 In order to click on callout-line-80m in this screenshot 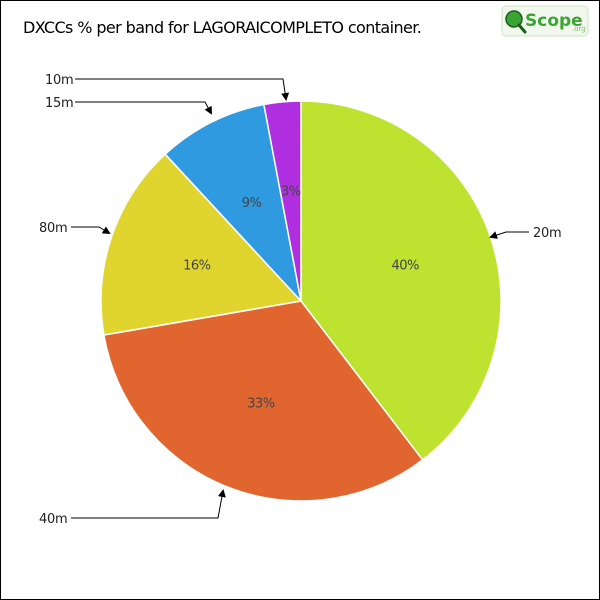, I will do `click(91, 230)`.